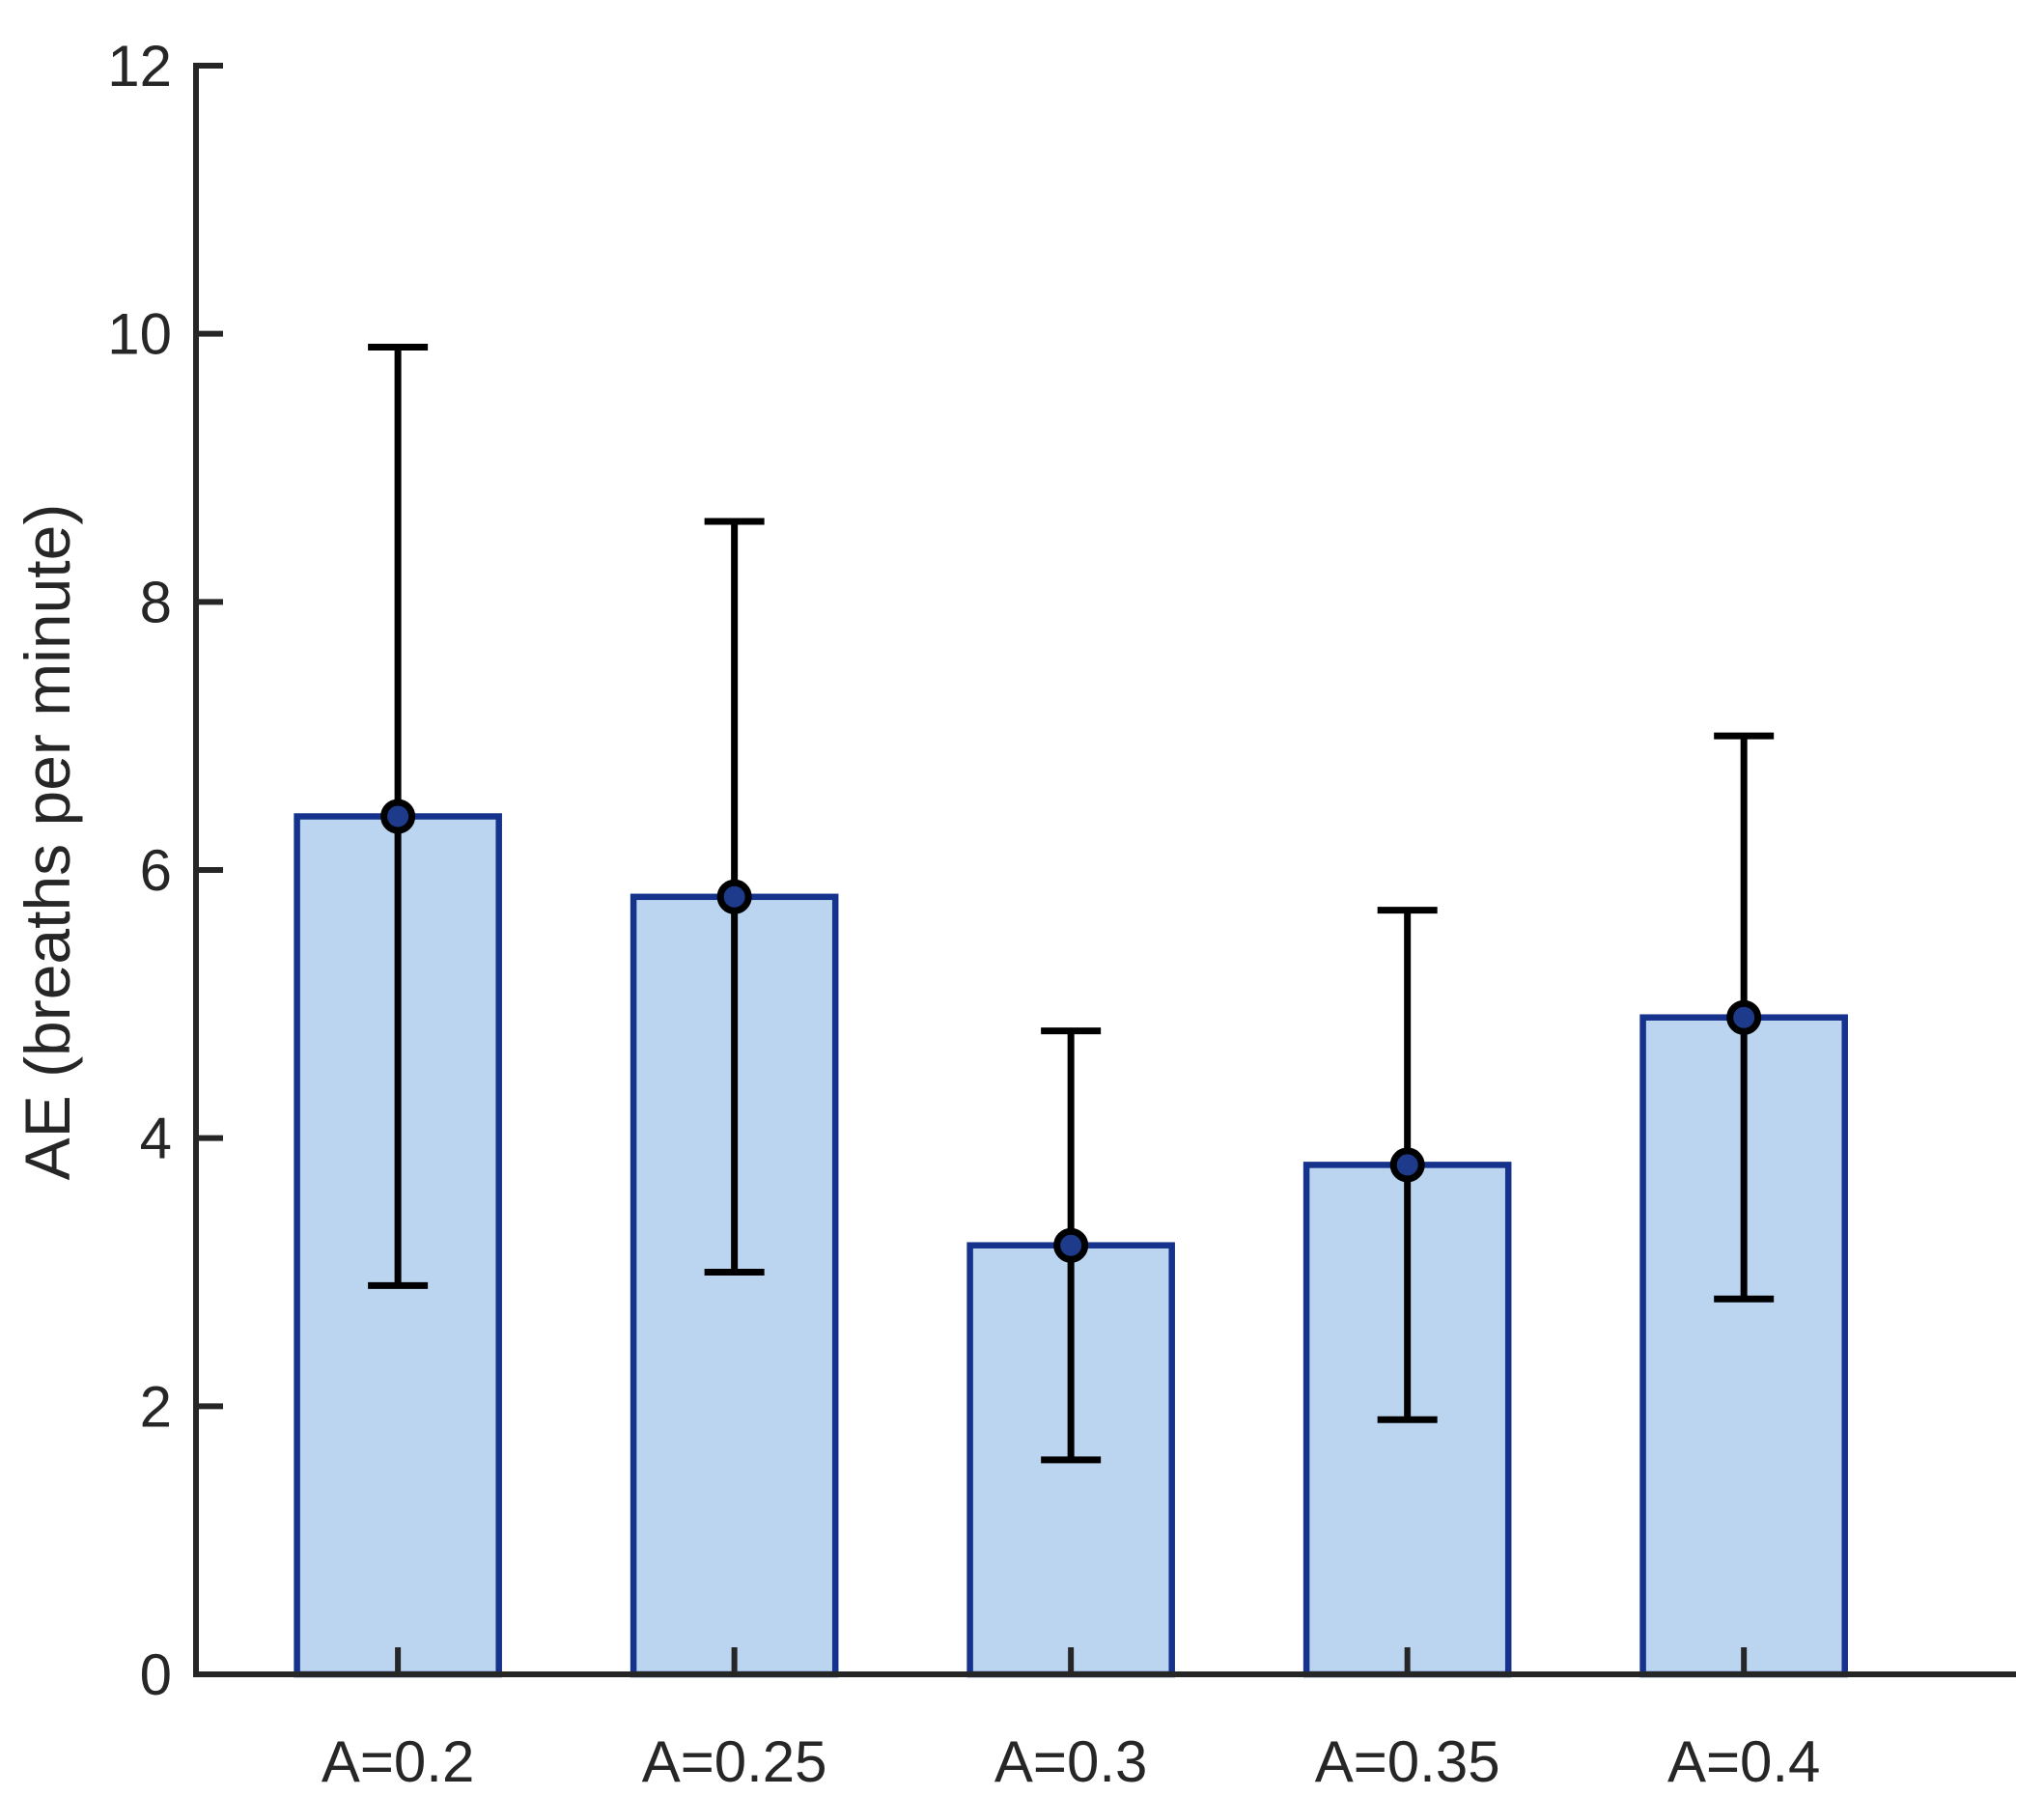  I want to click on y-tick-label-12: 12, so click(139, 66).